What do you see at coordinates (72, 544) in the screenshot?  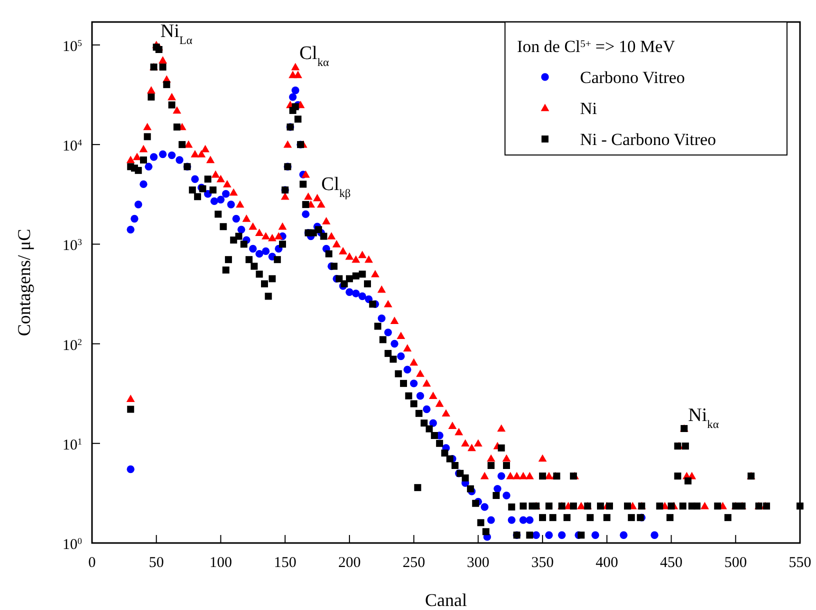 I see `y-tick-label: 10$^{0}$` at bounding box center [72, 544].